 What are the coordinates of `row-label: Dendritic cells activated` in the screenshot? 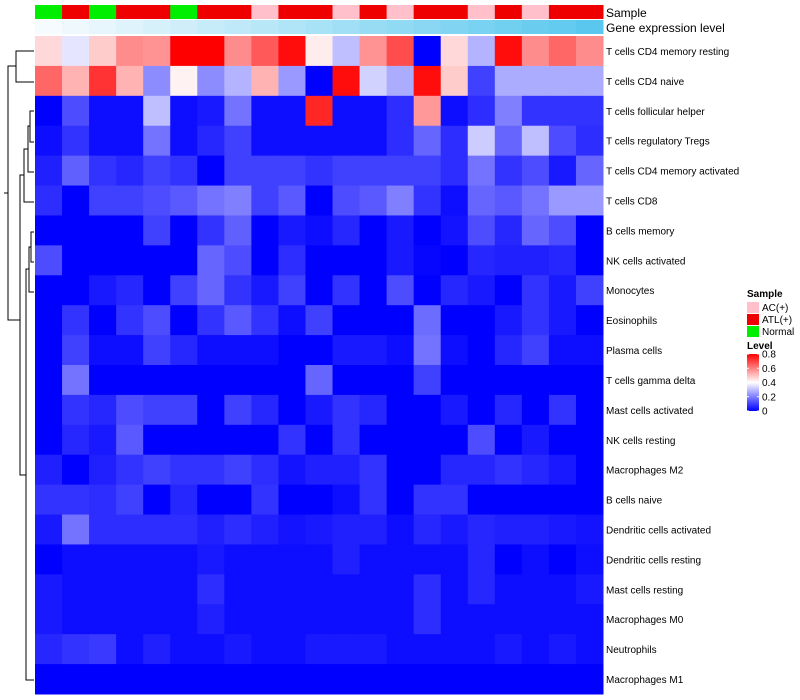 It's located at (658, 531).